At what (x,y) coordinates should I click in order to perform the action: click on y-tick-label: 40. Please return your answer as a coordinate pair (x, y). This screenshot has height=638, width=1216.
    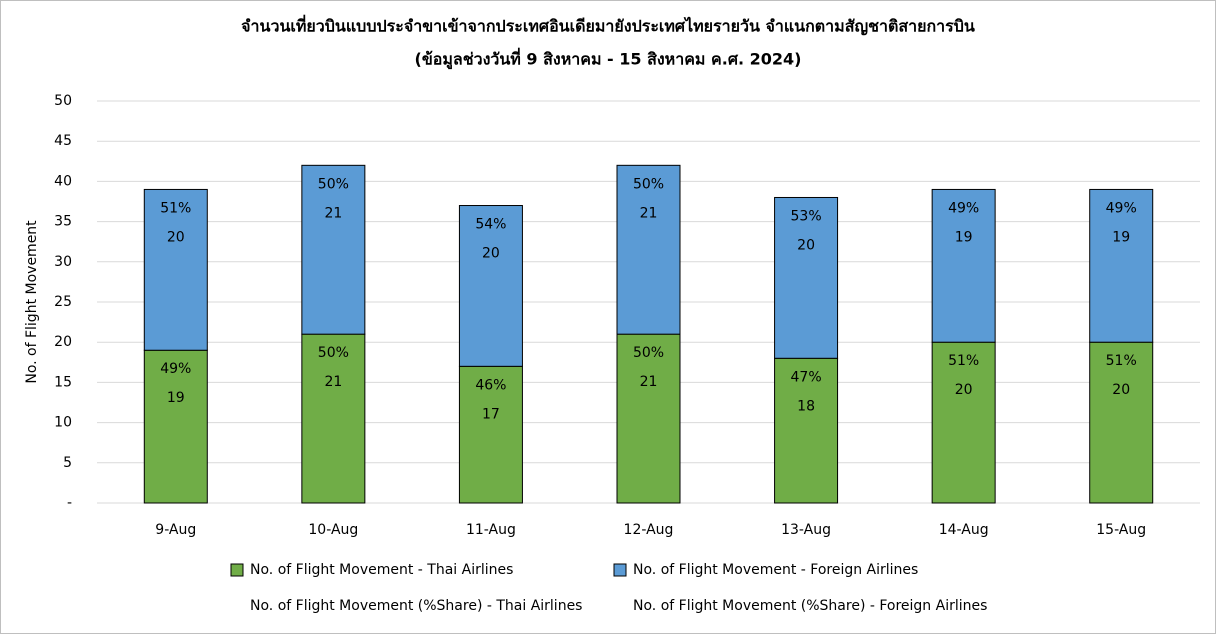
    Looking at the image, I should click on (63, 181).